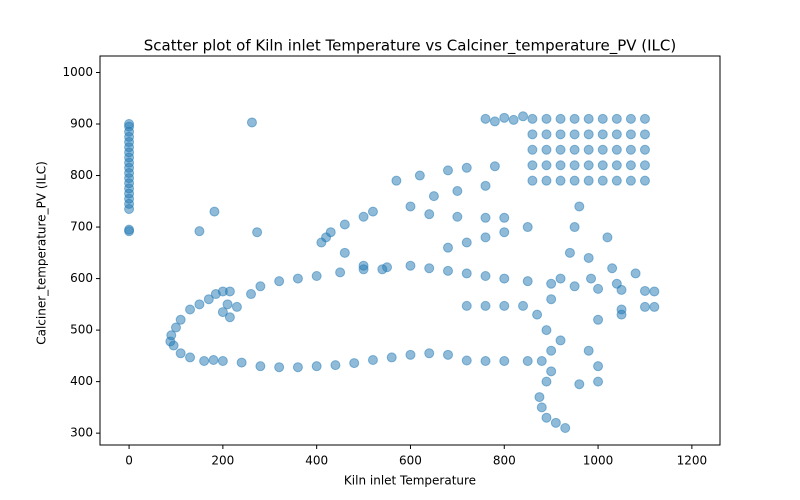  I want to click on y-tick-label: 500, so click(81, 330).